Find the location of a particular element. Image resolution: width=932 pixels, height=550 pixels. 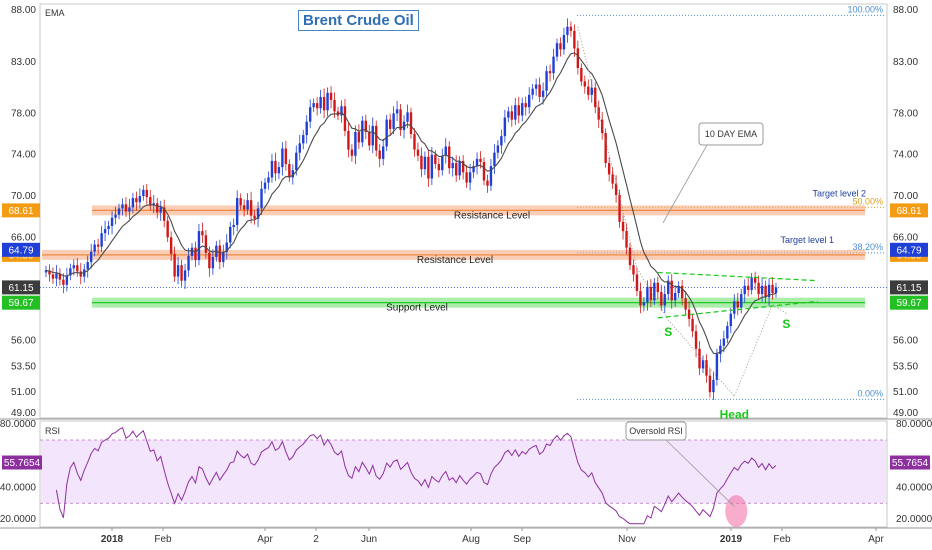

price-tick-left: 74.00 is located at coordinates (23, 155).